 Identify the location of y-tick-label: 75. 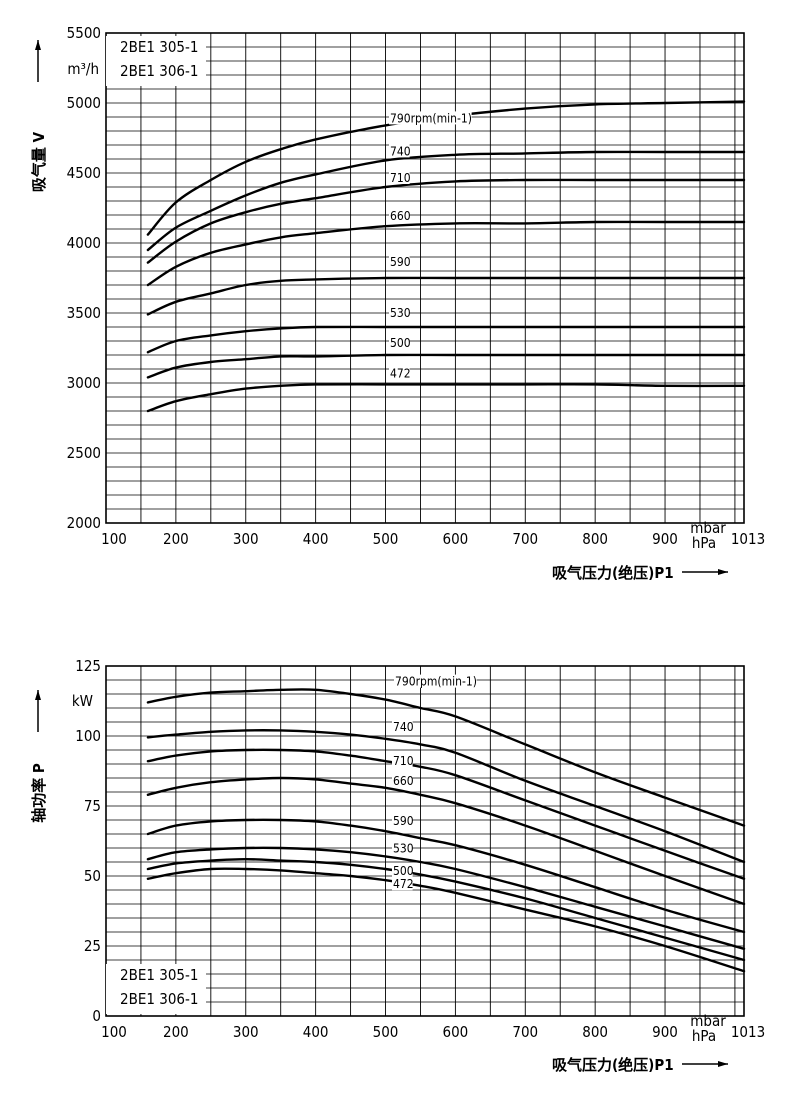
(92, 806).